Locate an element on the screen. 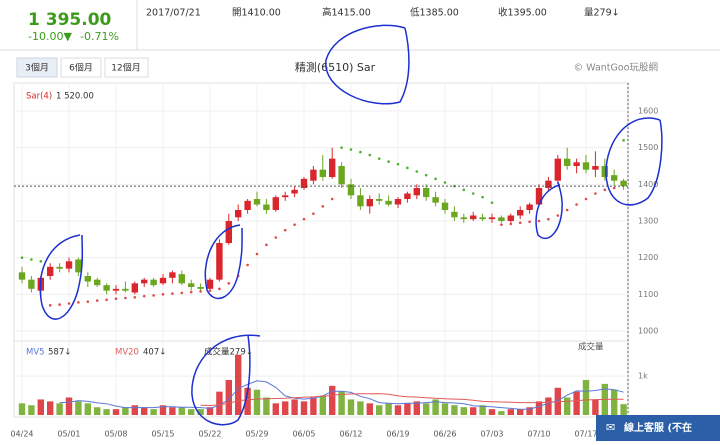 The height and width of the screenshot is (445, 720). x-tick-label: 06/12 is located at coordinates (350, 434).